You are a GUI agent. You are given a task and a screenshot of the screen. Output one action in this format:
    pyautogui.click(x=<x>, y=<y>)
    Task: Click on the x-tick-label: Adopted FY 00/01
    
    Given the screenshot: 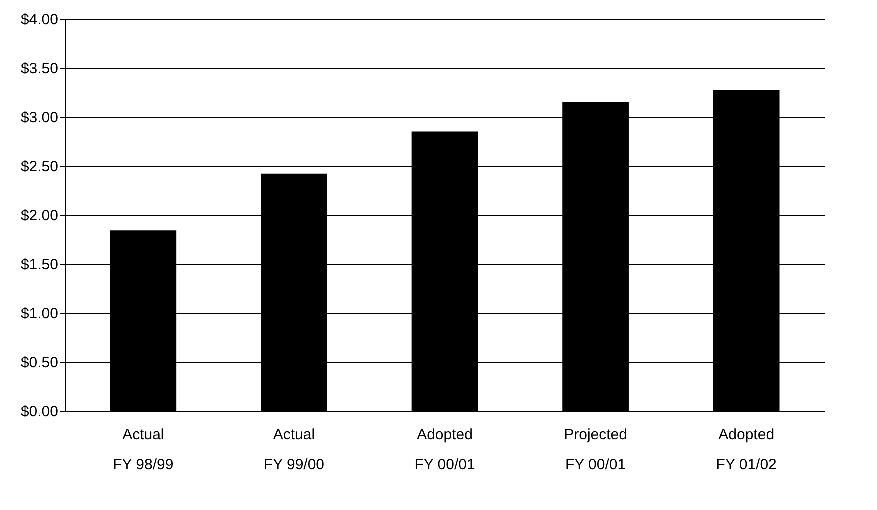 What is the action you would take?
    pyautogui.click(x=445, y=450)
    